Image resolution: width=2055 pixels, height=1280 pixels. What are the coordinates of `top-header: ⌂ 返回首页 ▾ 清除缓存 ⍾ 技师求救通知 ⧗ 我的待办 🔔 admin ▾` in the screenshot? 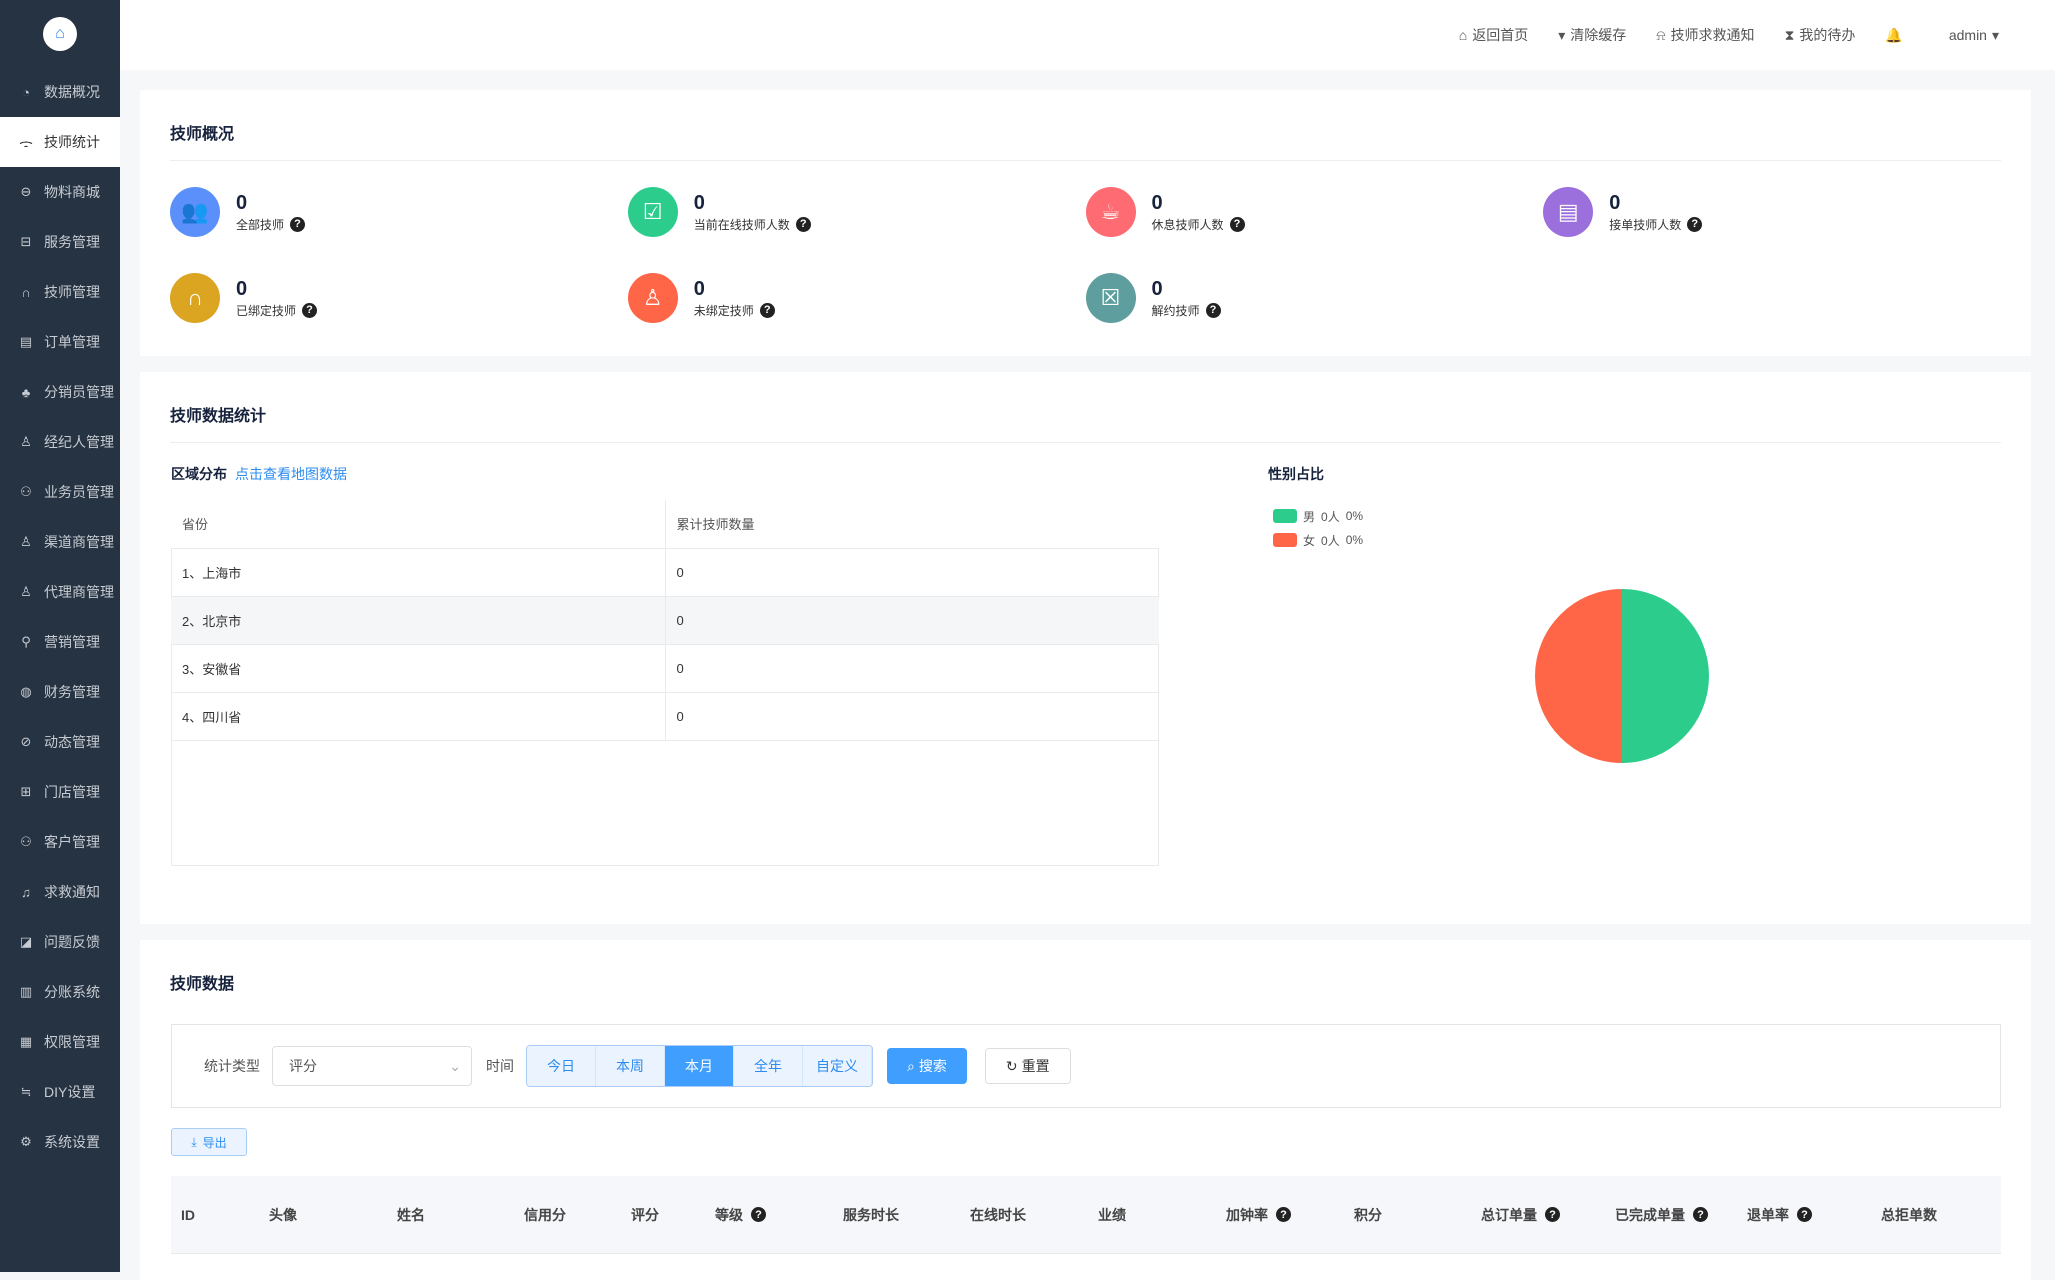 It's located at (1087, 35).